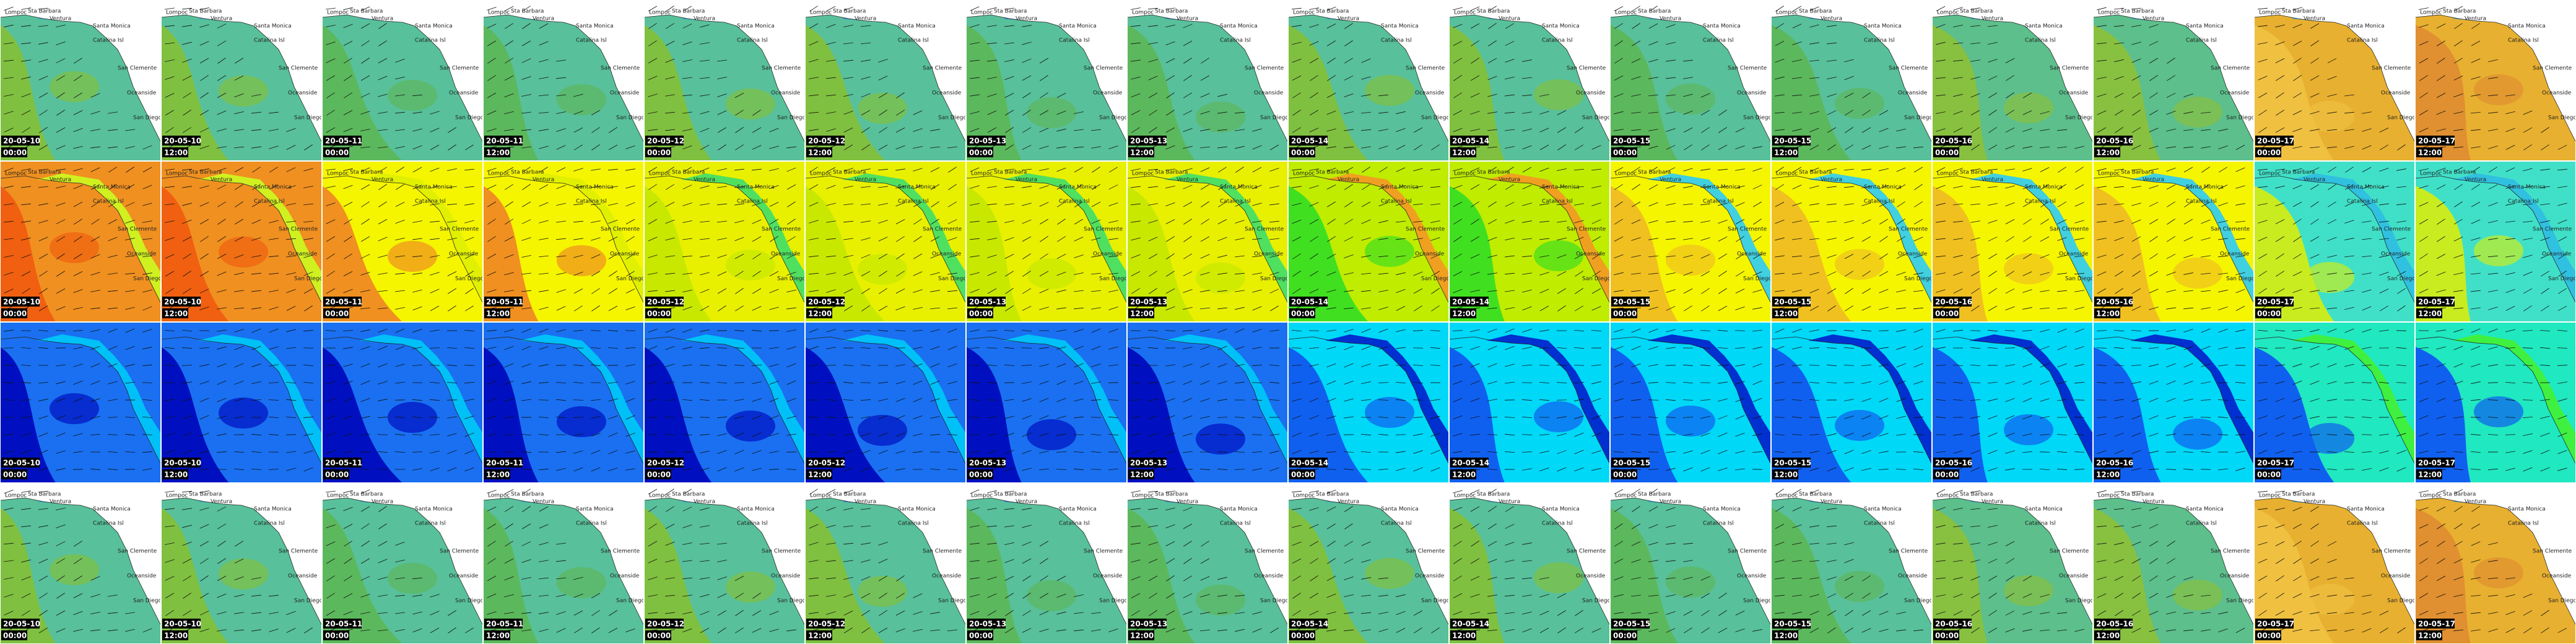 Image resolution: width=2576 pixels, height=644 pixels. I want to click on time-box, so click(1141, 152).